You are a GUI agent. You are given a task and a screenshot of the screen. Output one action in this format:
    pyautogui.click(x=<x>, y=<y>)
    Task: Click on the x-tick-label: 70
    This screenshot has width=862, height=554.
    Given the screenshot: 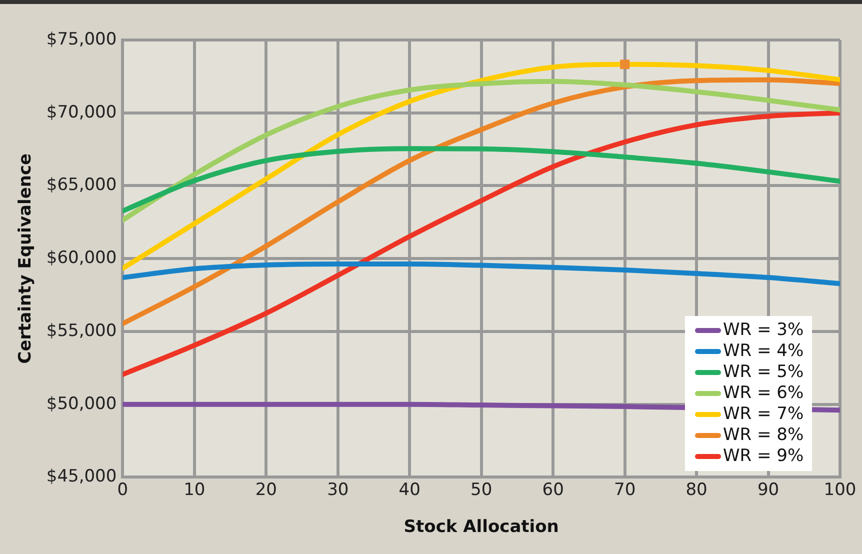 What is the action you would take?
    pyautogui.click(x=625, y=490)
    